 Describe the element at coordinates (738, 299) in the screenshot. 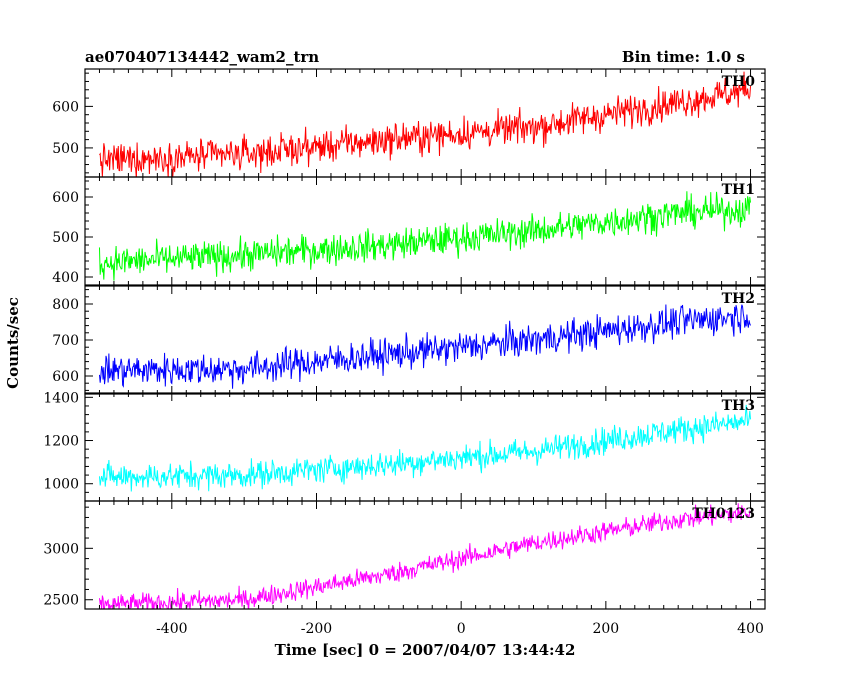

I see `panel-label-th2: TH2` at that location.